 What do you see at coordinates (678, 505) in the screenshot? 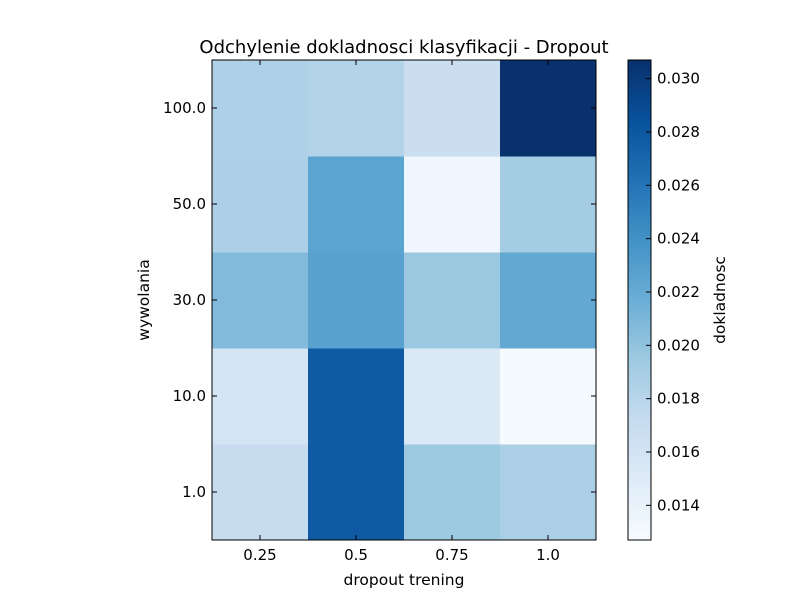
I see `colorbar-tick-label: 0.014` at bounding box center [678, 505].